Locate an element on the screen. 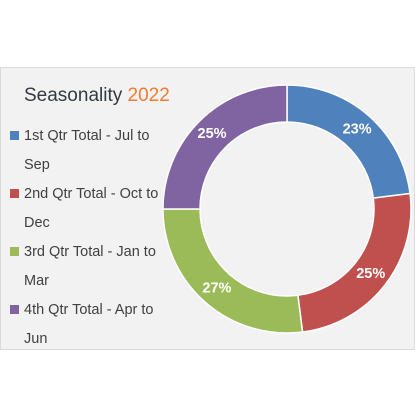 The height and width of the screenshot is (415, 415). legend-label-q3: 3rd Qtr Total - Jan to Mar is located at coordinates (90, 266).